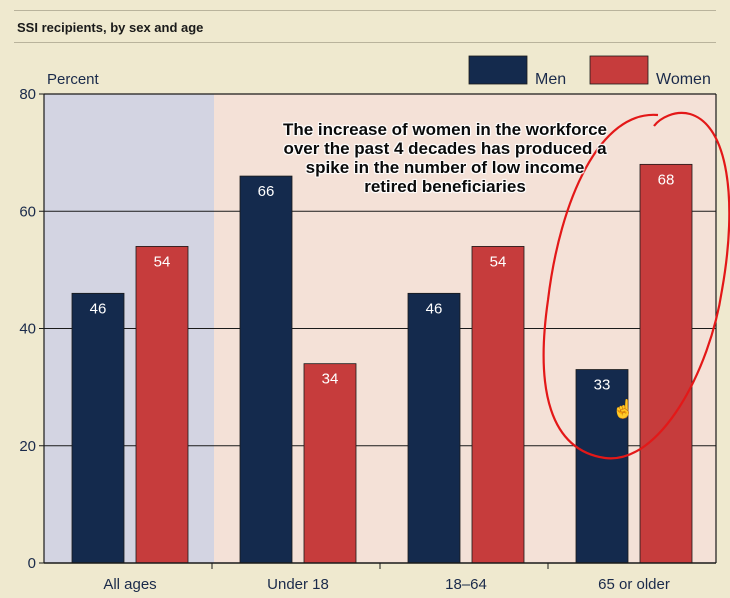 This screenshot has width=730, height=598. Describe the element at coordinates (73, 79) in the screenshot. I see `y-axis-label: Percent` at that location.